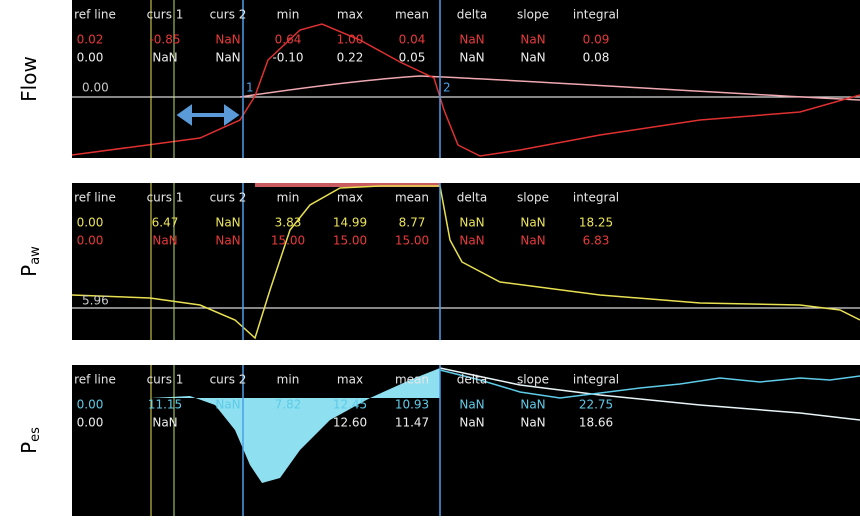 The height and width of the screenshot is (520, 860). I want to click on panel-label-text: Flow, so click(29, 79).